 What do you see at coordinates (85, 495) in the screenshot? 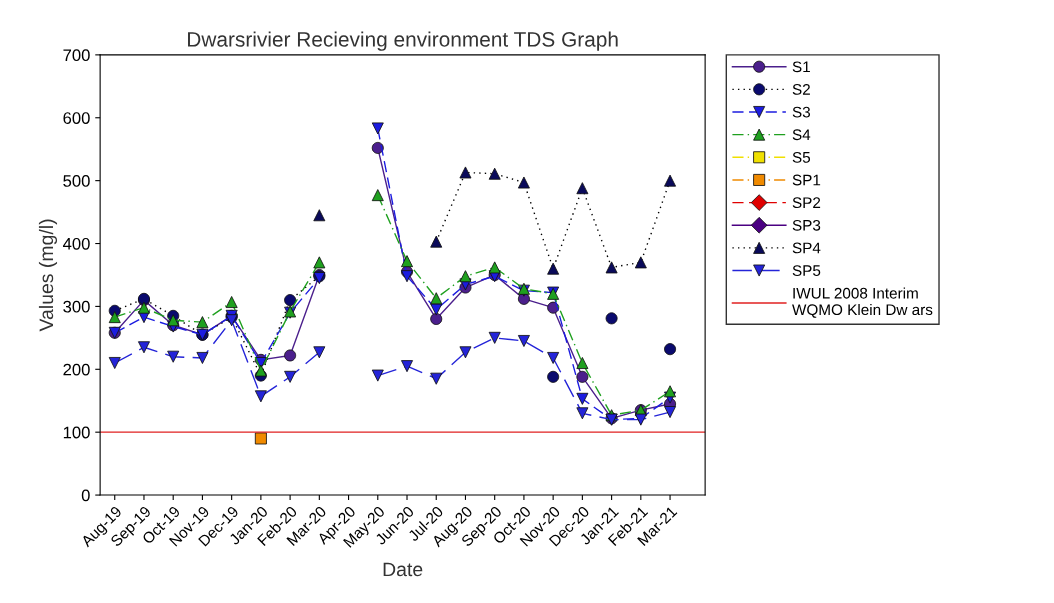
I see `y-tick-label: 0` at bounding box center [85, 495].